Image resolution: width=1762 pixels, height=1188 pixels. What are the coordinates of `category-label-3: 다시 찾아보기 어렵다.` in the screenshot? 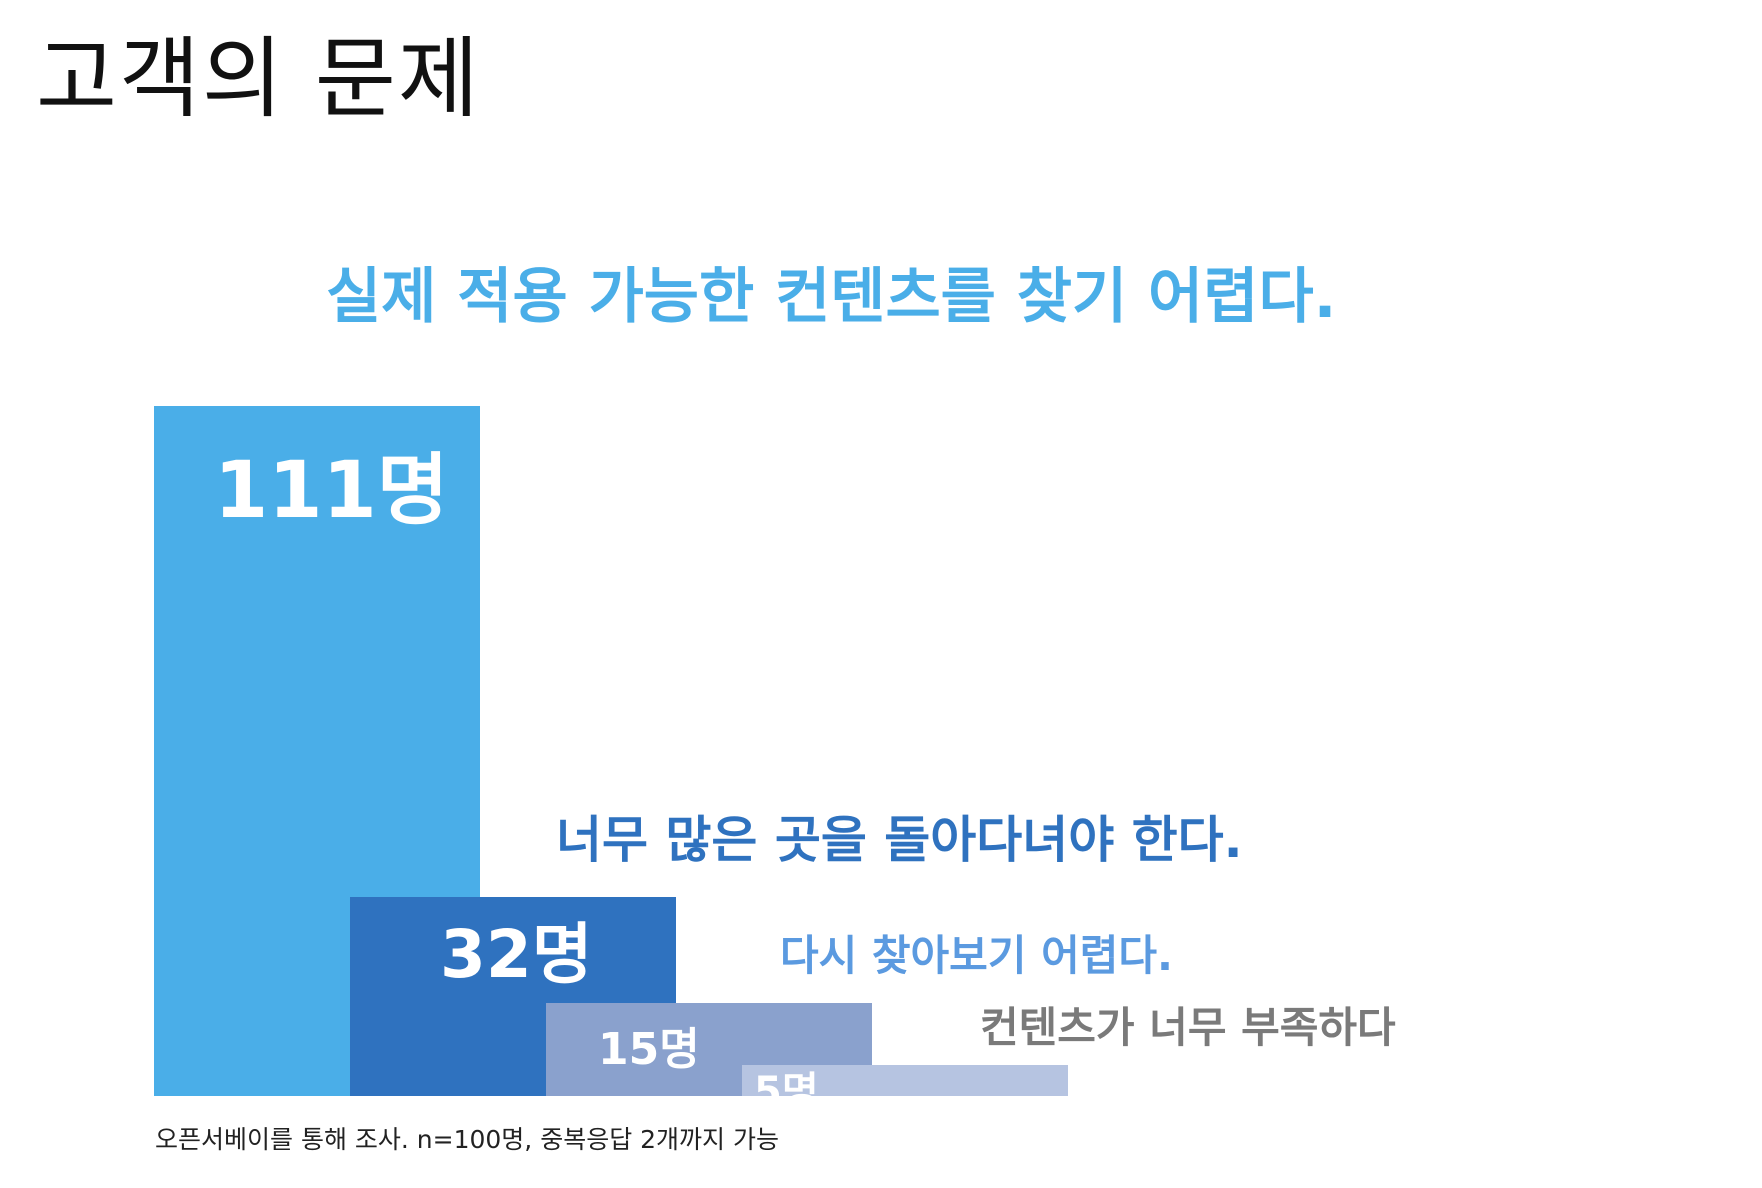 It's located at (976, 955).